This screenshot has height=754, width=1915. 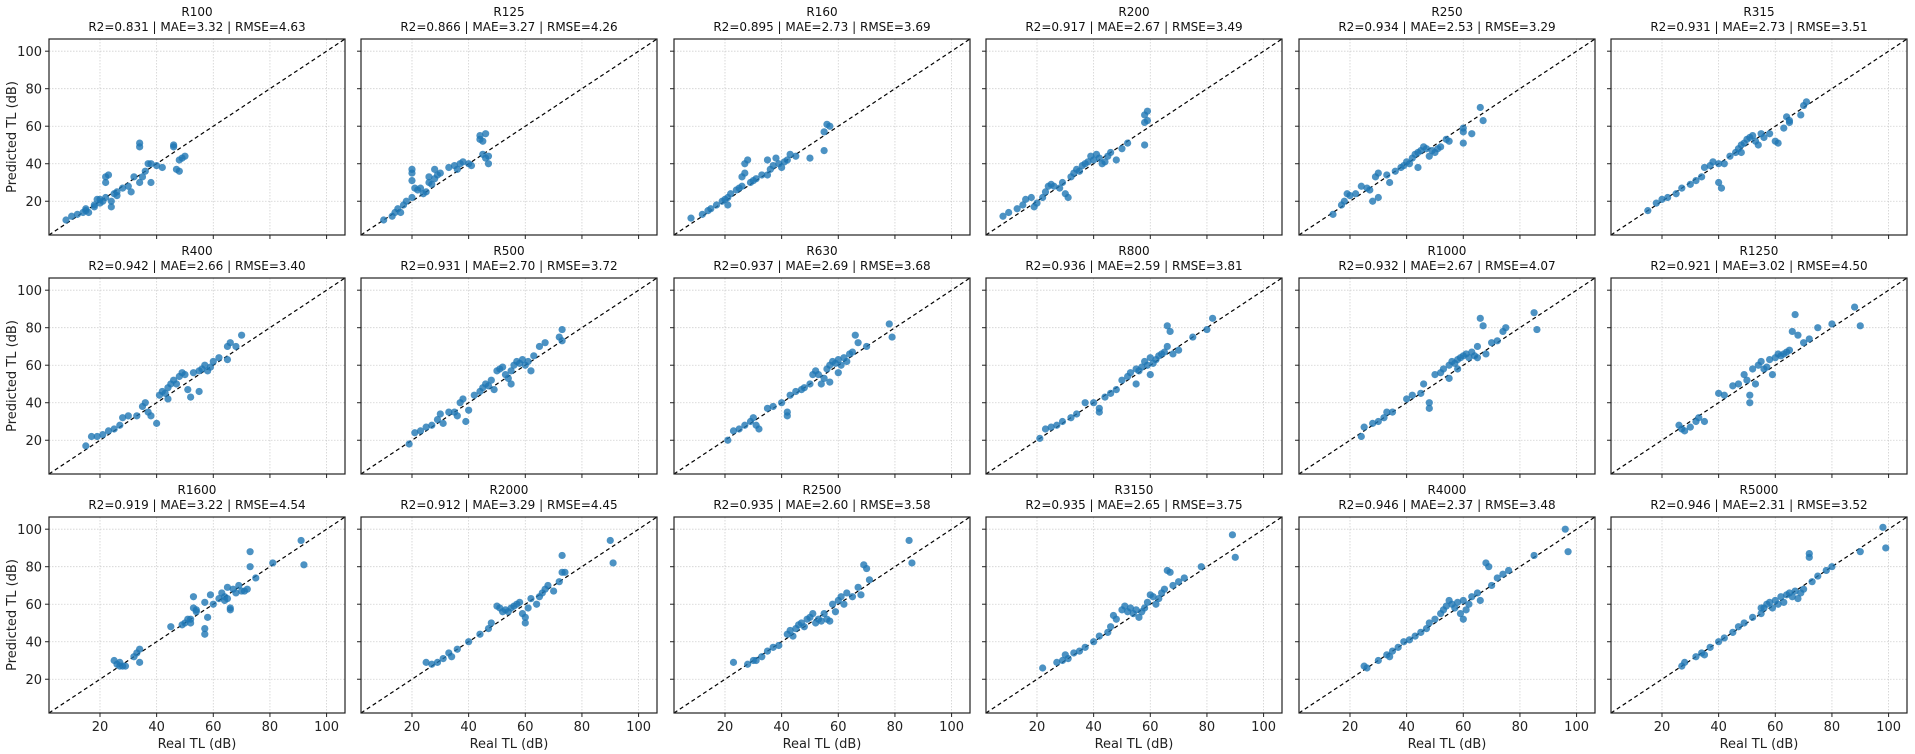 What do you see at coordinates (1759, 251) in the screenshot?
I see `subplot-title: R1250` at bounding box center [1759, 251].